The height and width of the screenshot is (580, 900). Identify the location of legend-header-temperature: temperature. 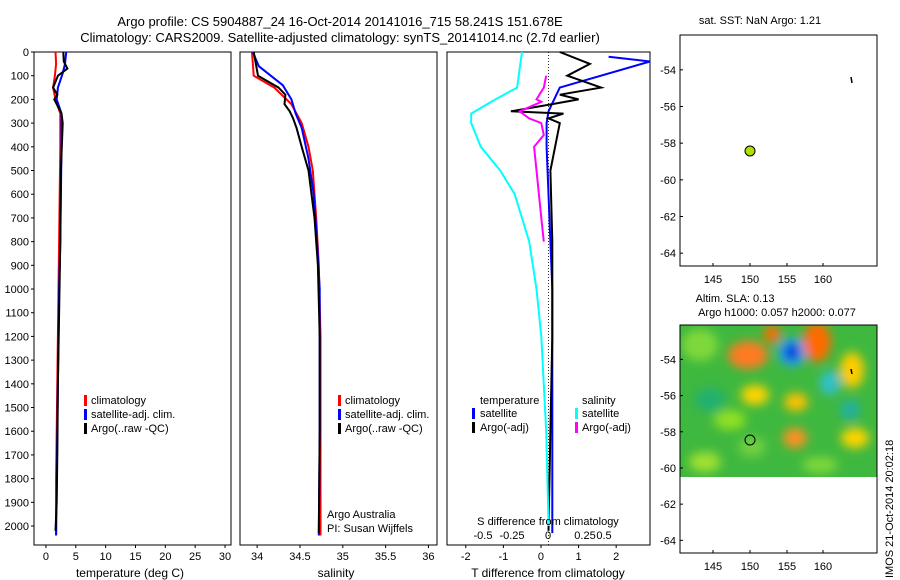
(509, 401).